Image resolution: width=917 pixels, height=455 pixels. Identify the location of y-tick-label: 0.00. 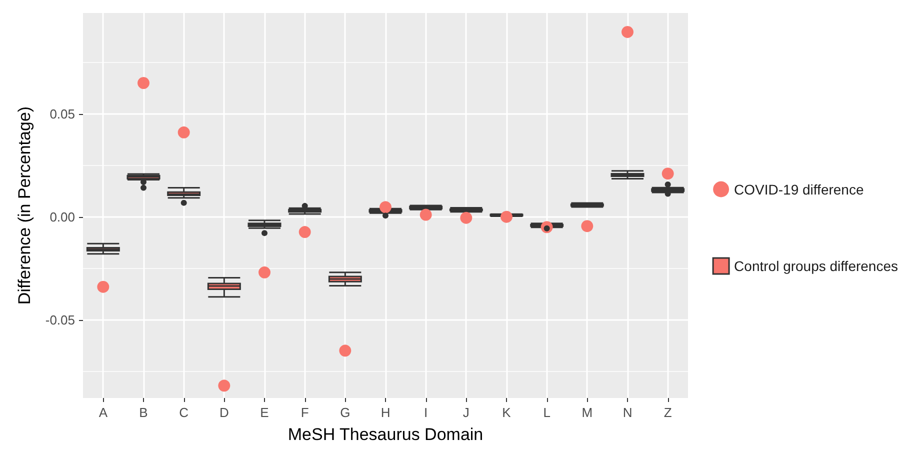
(62, 216).